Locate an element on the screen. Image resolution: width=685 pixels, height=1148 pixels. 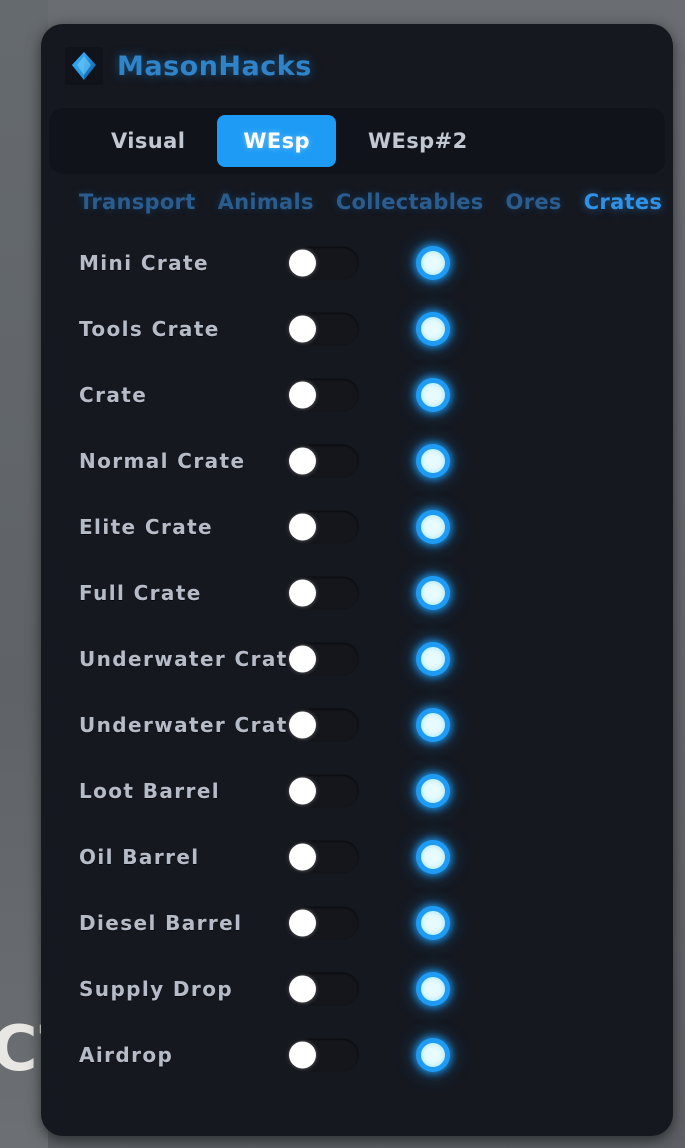
option-label: Full Crate is located at coordinates (140, 593).